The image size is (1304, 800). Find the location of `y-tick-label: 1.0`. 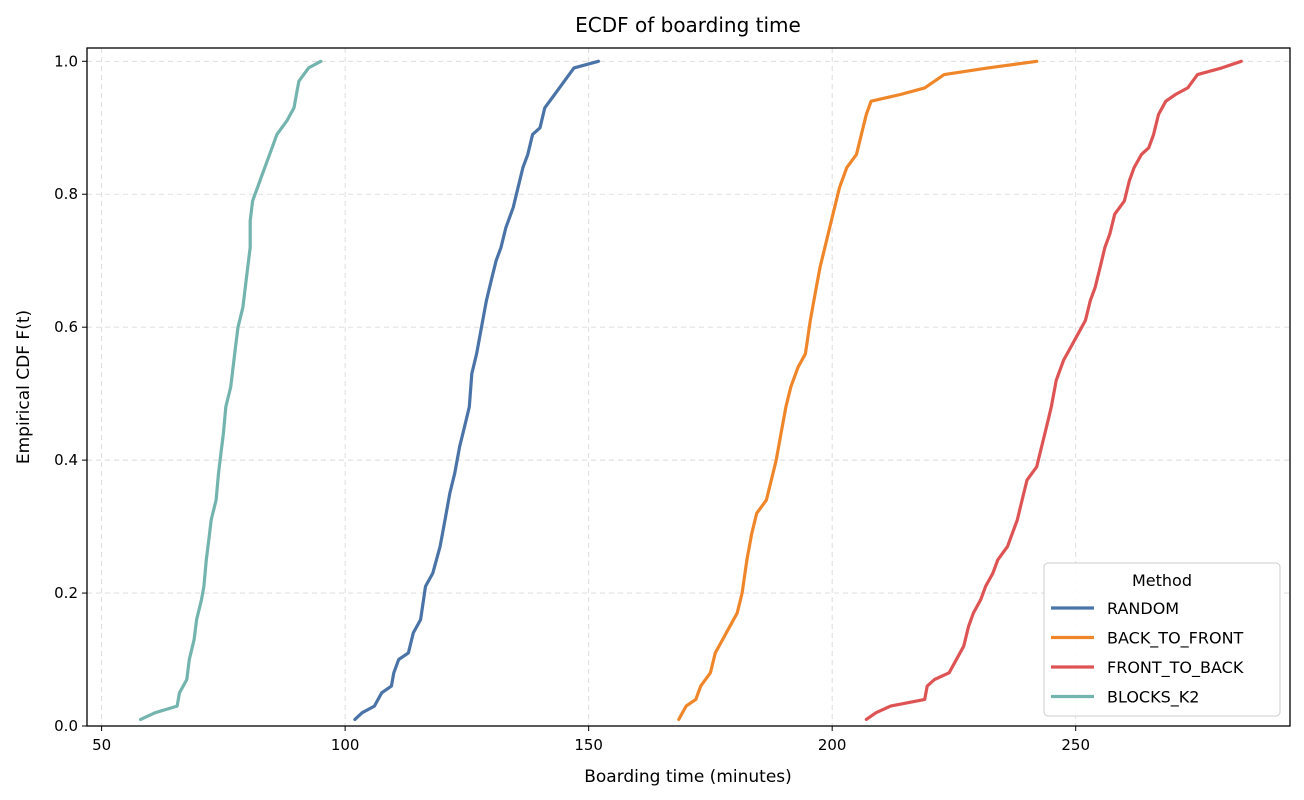

y-tick-label: 1.0 is located at coordinates (66, 61).